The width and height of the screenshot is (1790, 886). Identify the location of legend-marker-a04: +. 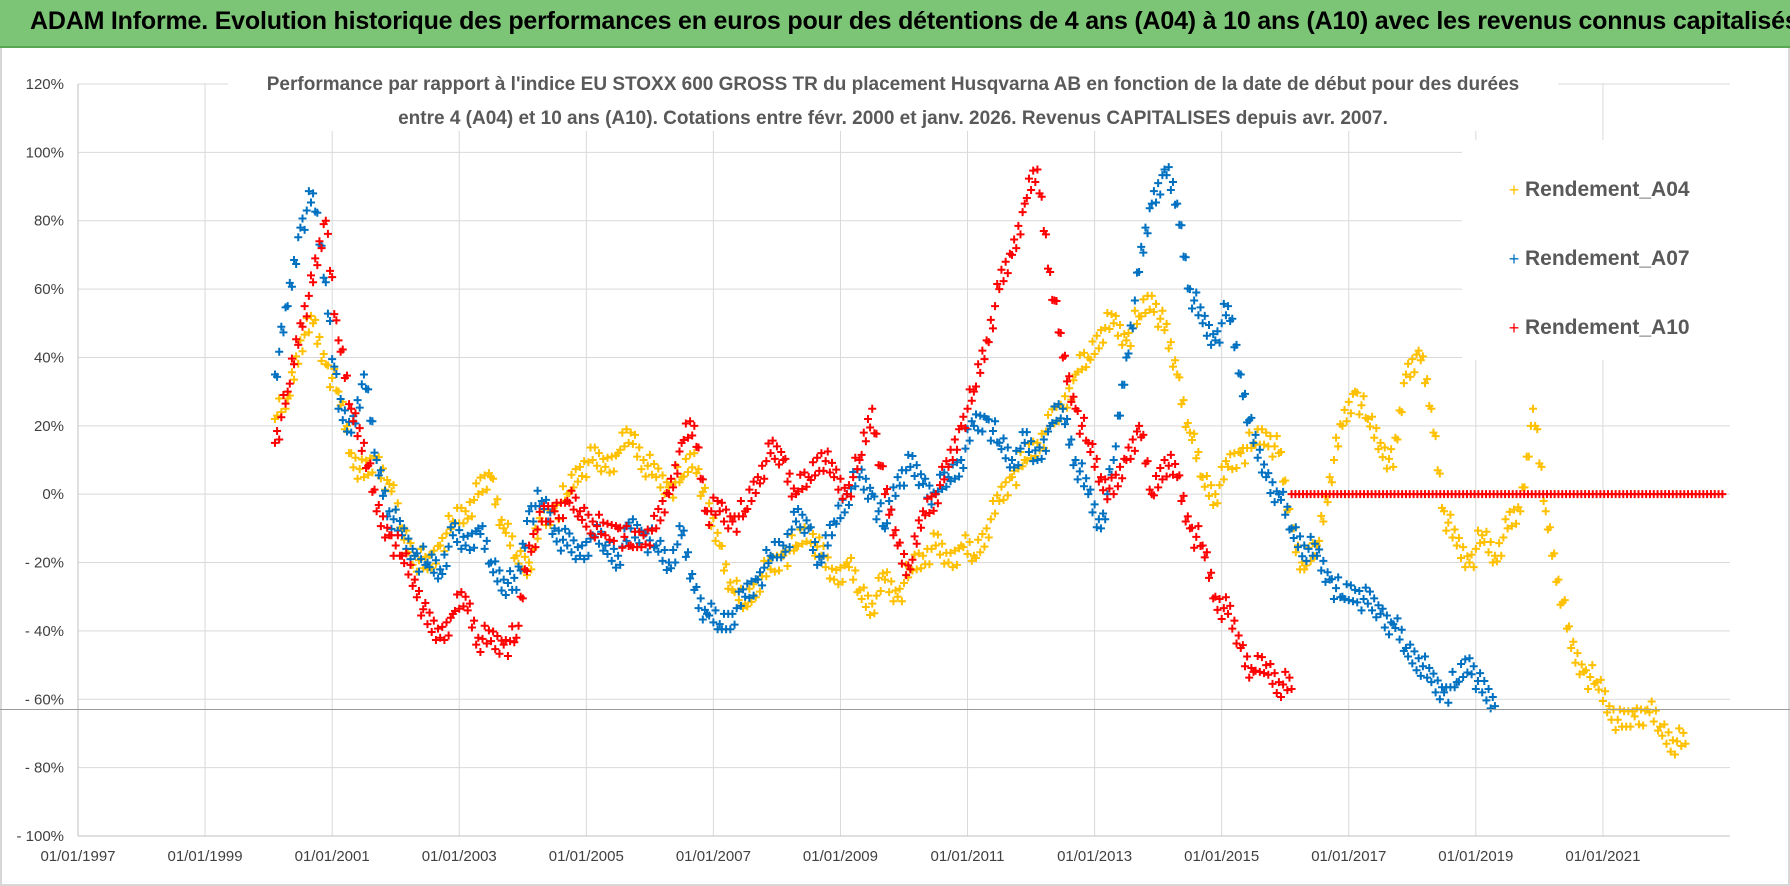
(1514, 190).